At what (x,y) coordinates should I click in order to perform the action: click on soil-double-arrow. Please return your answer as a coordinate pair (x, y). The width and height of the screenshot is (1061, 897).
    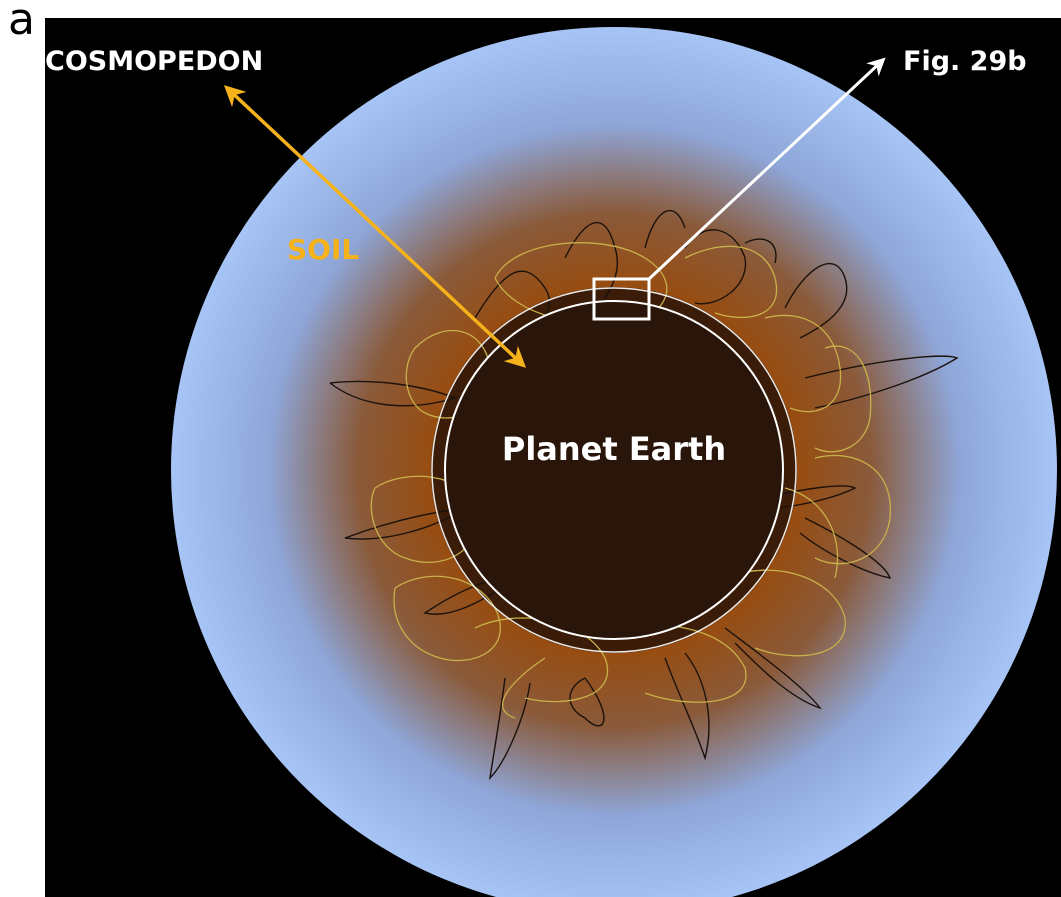
    Looking at the image, I should click on (375, 226).